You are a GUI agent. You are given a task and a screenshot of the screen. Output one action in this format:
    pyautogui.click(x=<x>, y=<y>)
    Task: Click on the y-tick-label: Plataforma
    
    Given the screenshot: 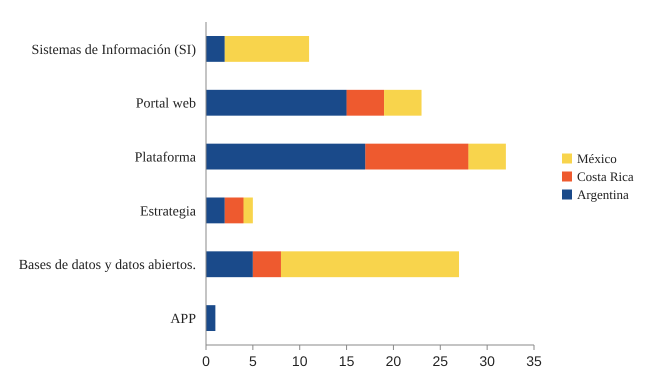 What is the action you would take?
    pyautogui.click(x=165, y=158)
    